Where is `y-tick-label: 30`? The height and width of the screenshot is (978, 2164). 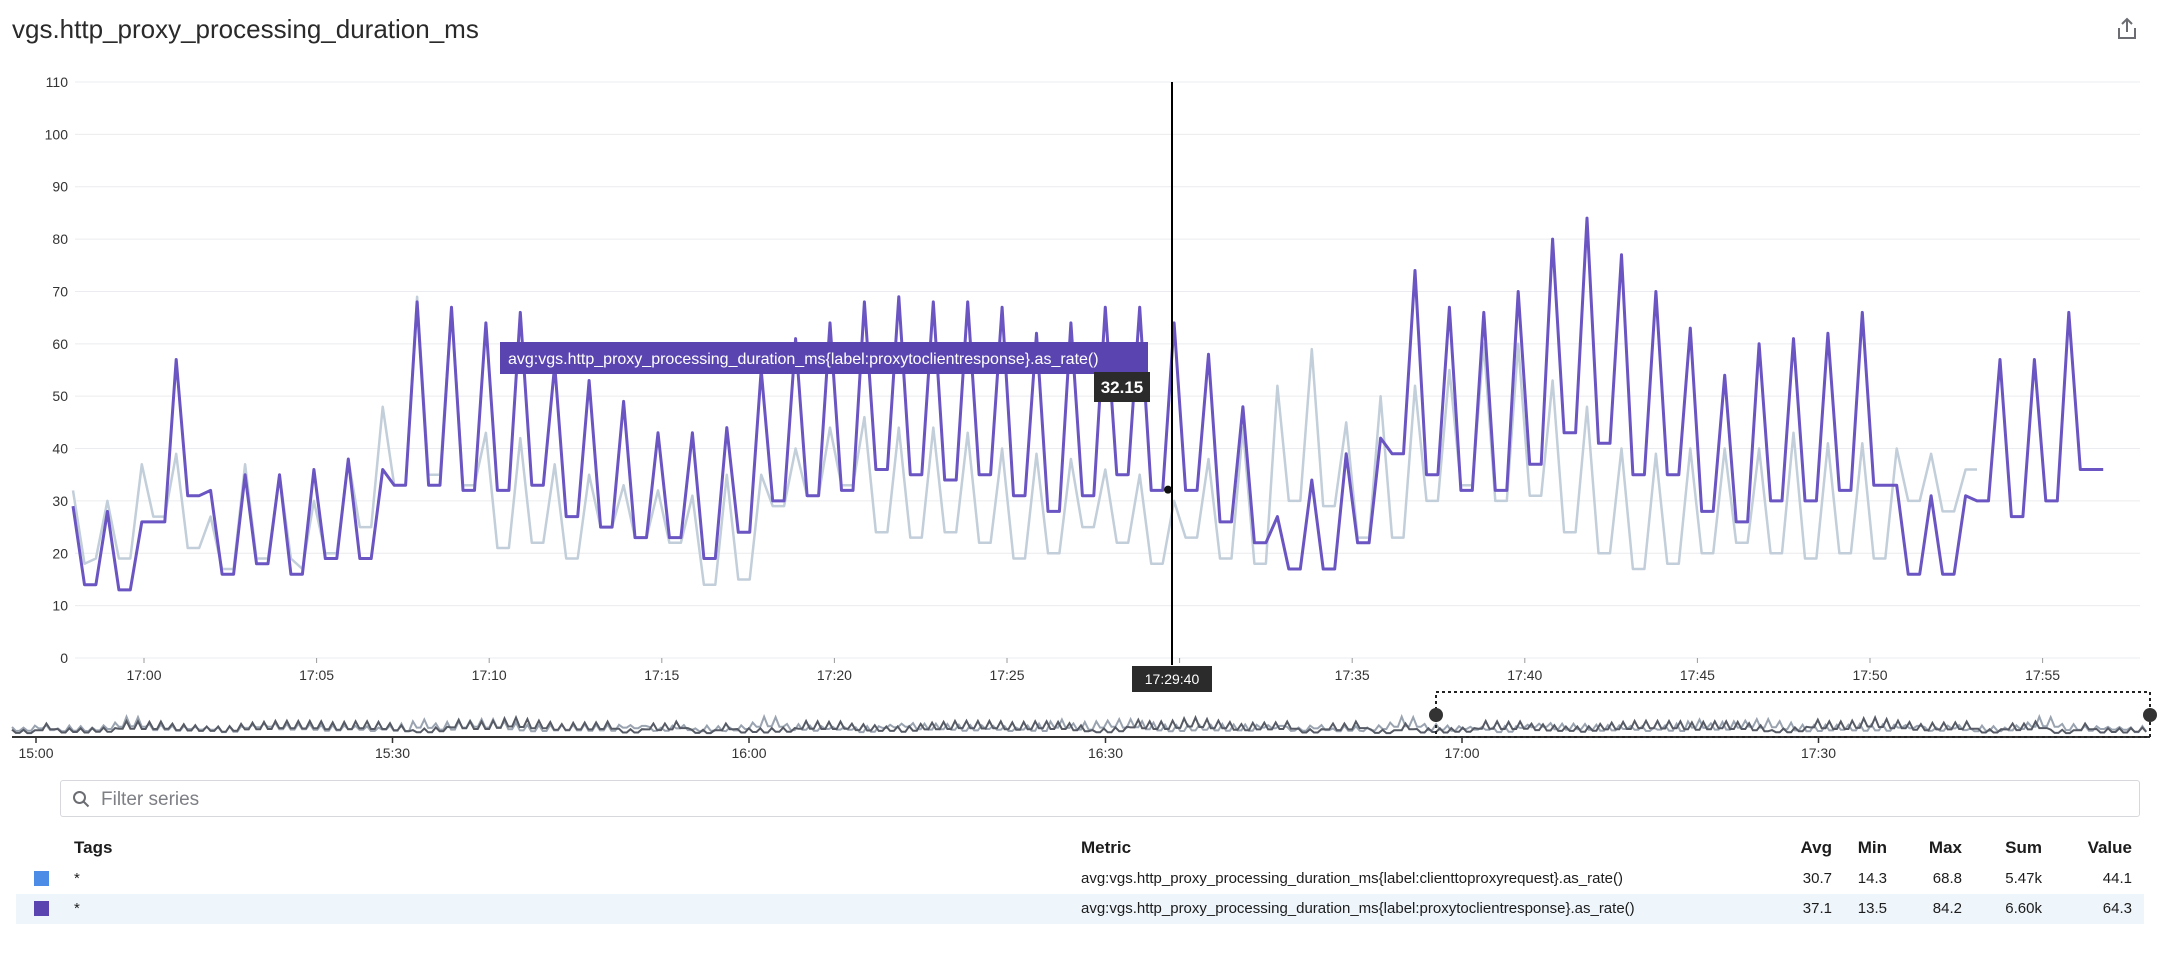
y-tick-label: 30 is located at coordinates (60, 501).